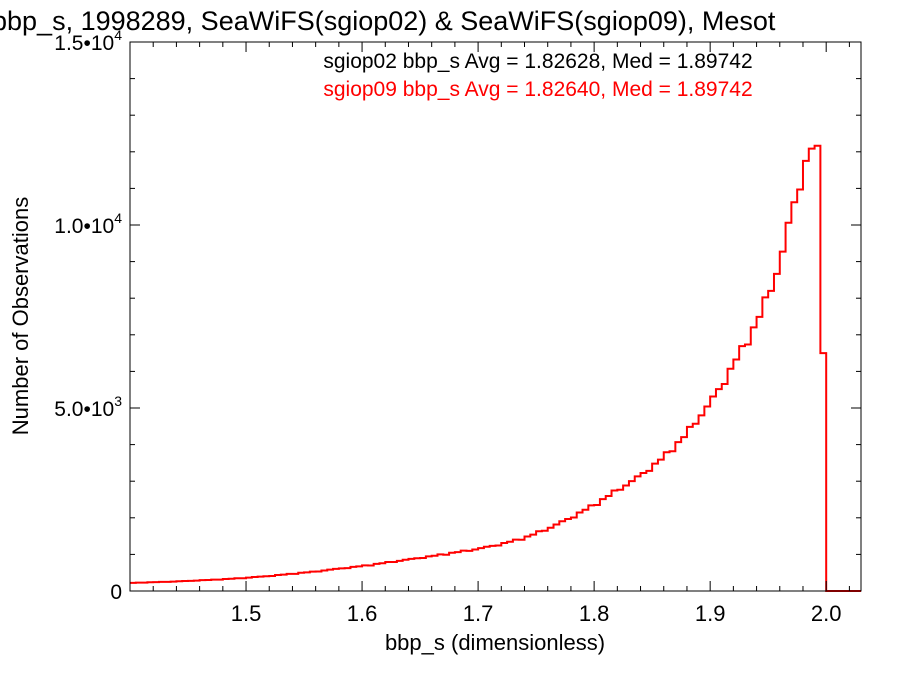  I want to click on y-tick-label-base: 1.5•10, so click(84, 43).